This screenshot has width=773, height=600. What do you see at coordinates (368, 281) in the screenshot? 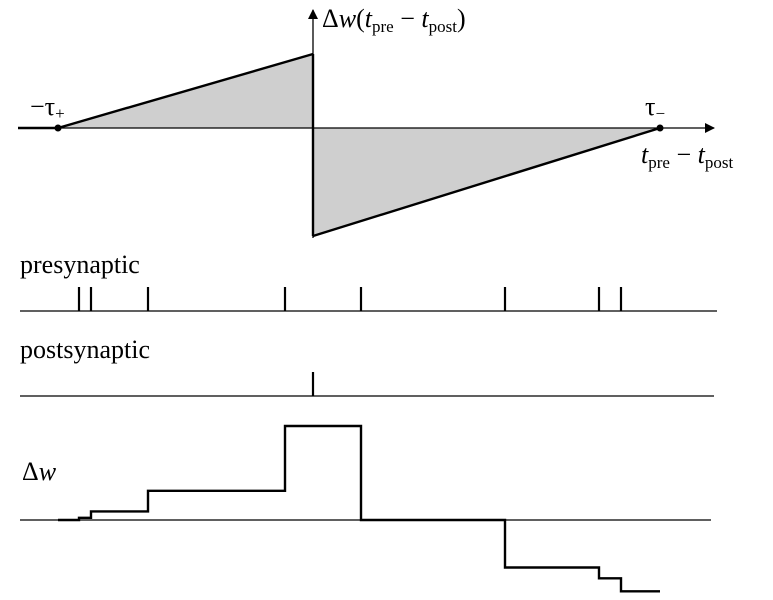
I see `presynaptic-train: presynaptic` at bounding box center [368, 281].